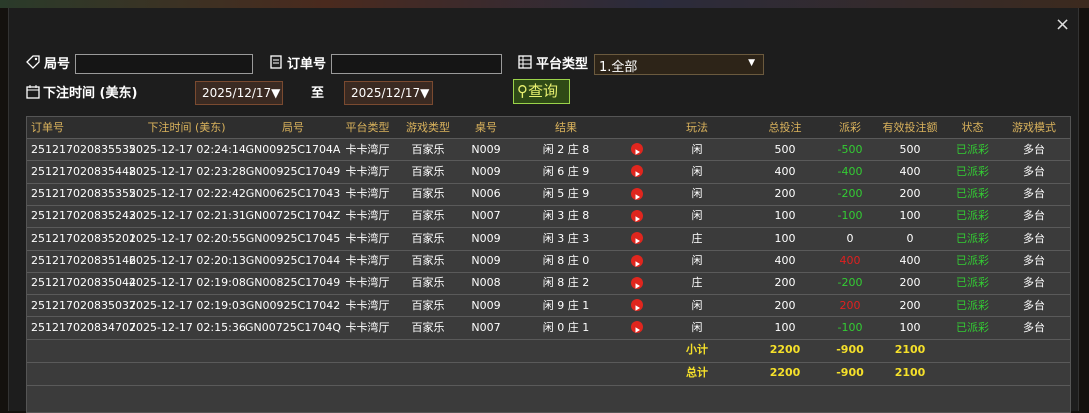 This screenshot has height=413, width=1089. Describe the element at coordinates (566, 305) in the screenshot. I see `table-cell: 闲 9 庄 1` at that location.